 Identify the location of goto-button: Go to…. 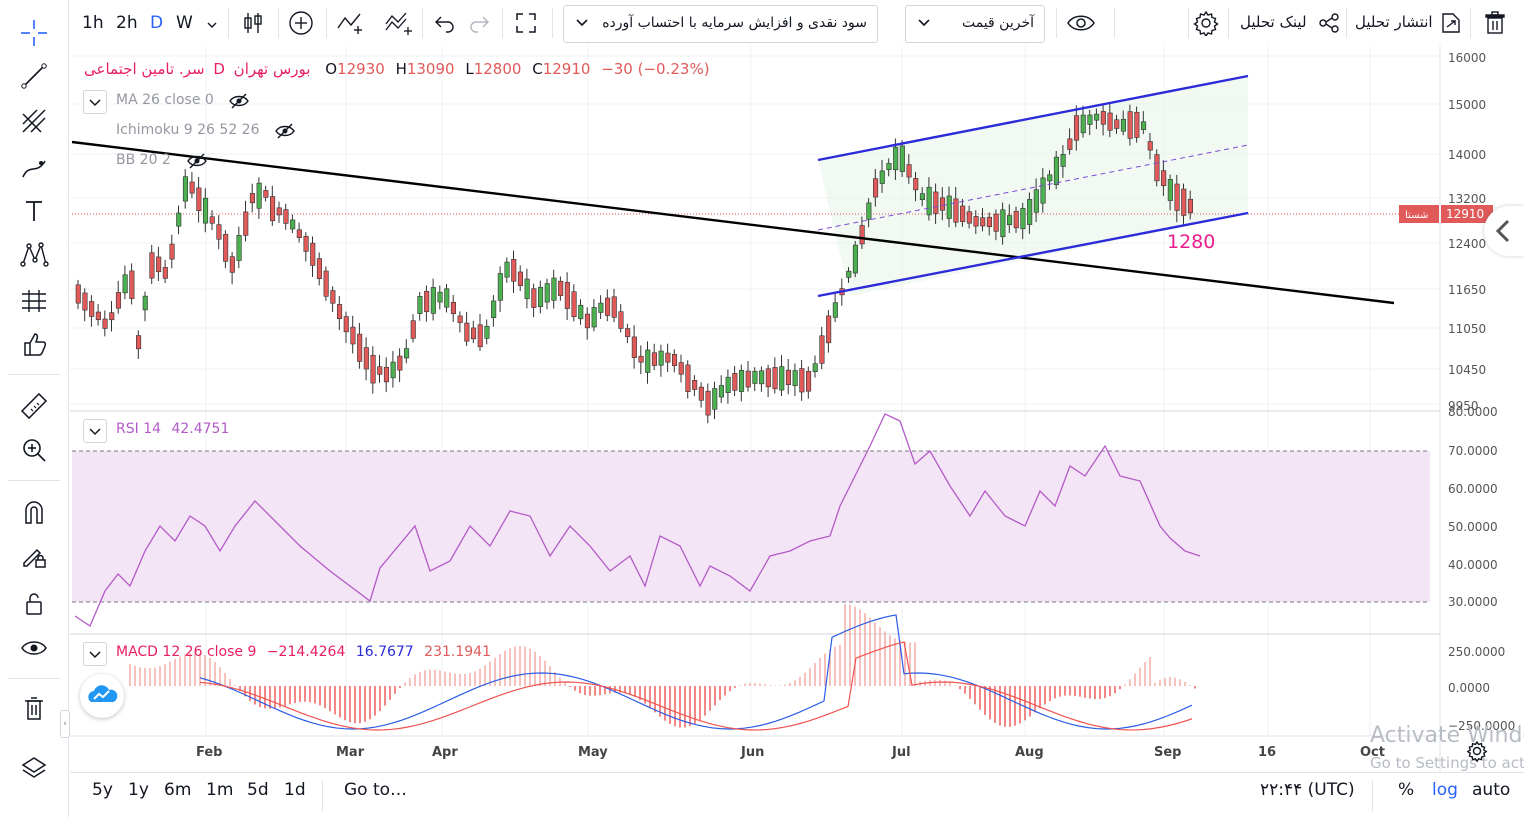
(376, 790).